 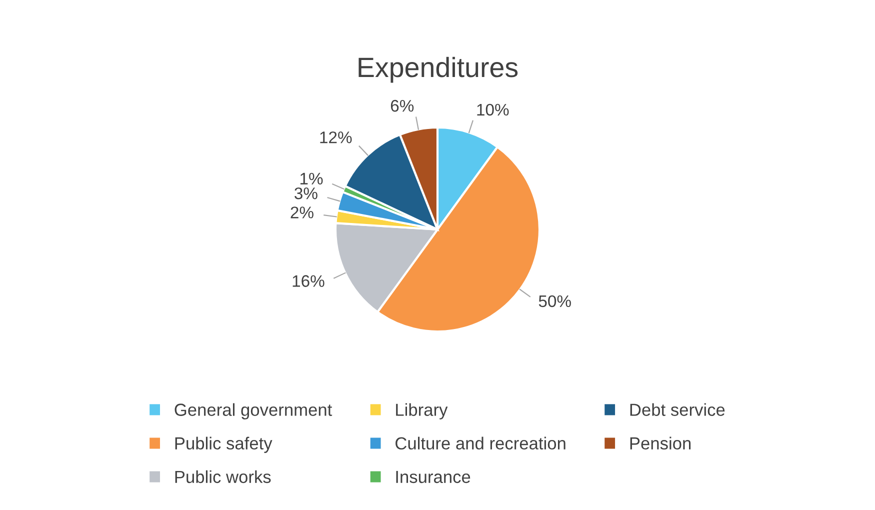 What do you see at coordinates (308, 281) in the screenshot?
I see `data-label: 16%` at bounding box center [308, 281].